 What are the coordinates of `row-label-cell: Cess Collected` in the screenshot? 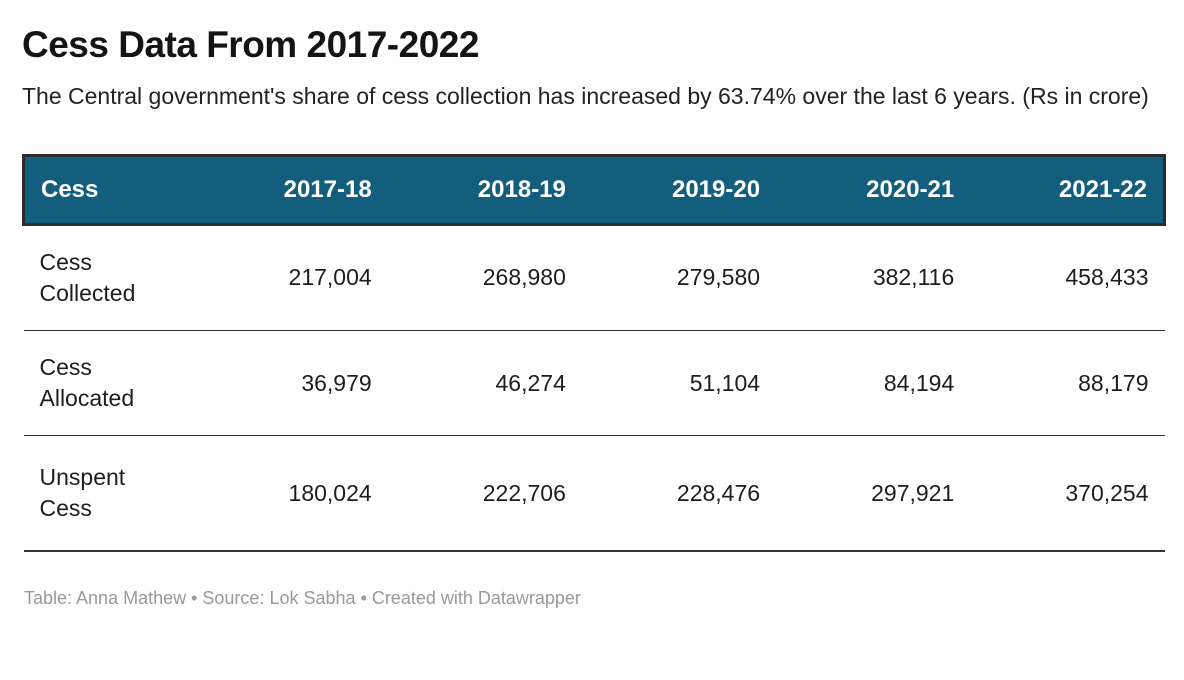 It's located at (108, 278).